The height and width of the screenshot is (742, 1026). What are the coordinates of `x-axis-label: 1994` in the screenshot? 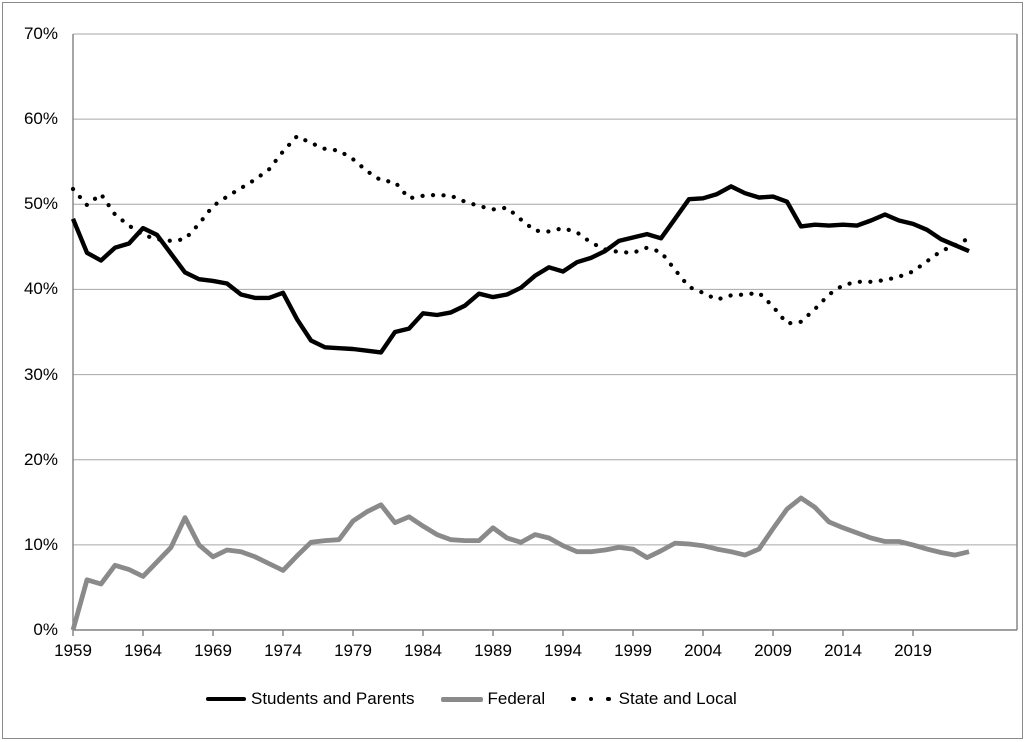 It's located at (563, 650).